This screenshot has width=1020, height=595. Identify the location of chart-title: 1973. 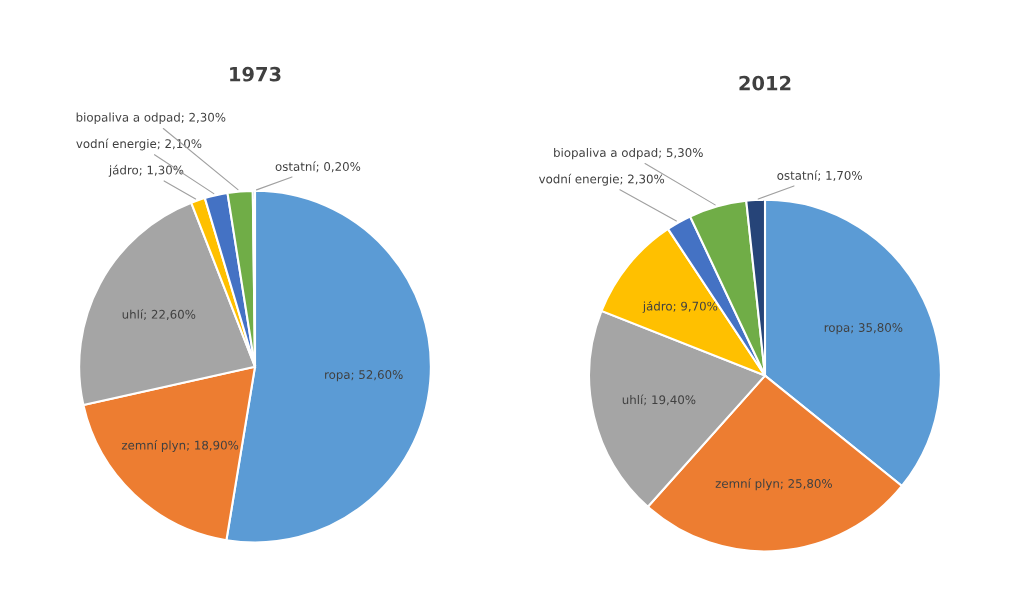
(255, 74).